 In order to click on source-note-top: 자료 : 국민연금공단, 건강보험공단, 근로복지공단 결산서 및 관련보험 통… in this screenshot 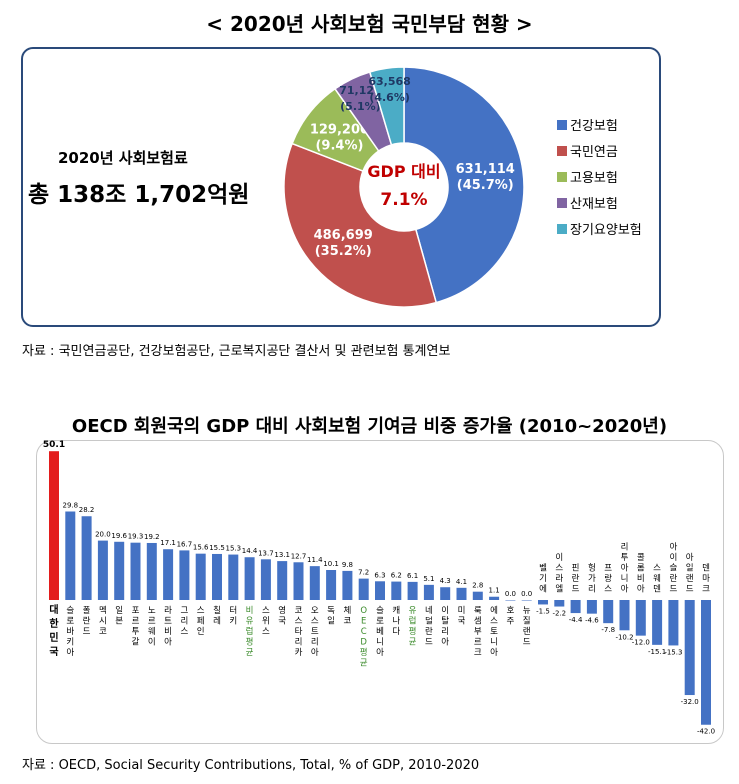, I will do `click(236, 351)`.